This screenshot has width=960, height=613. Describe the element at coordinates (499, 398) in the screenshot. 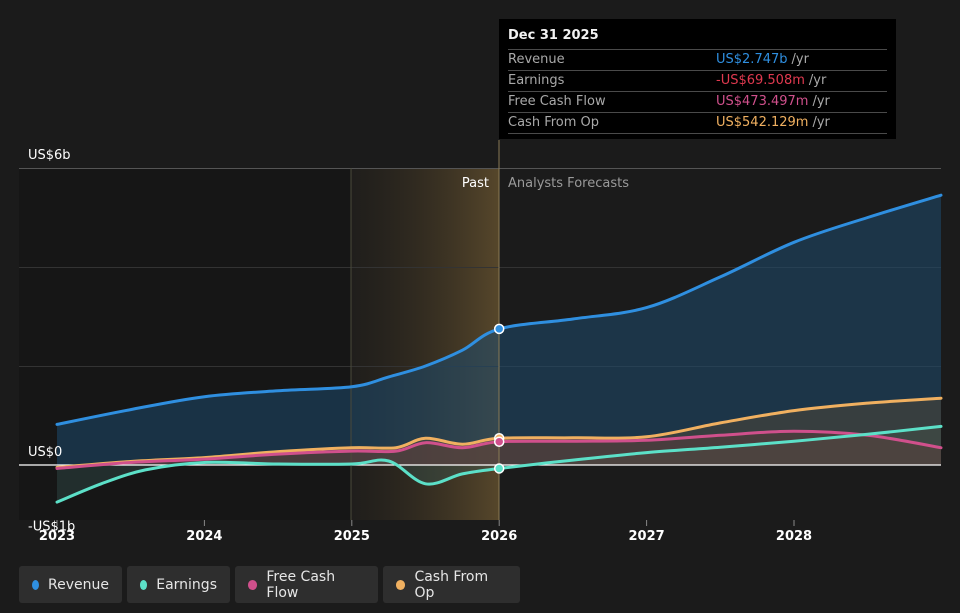

I see `hover-markers` at that location.